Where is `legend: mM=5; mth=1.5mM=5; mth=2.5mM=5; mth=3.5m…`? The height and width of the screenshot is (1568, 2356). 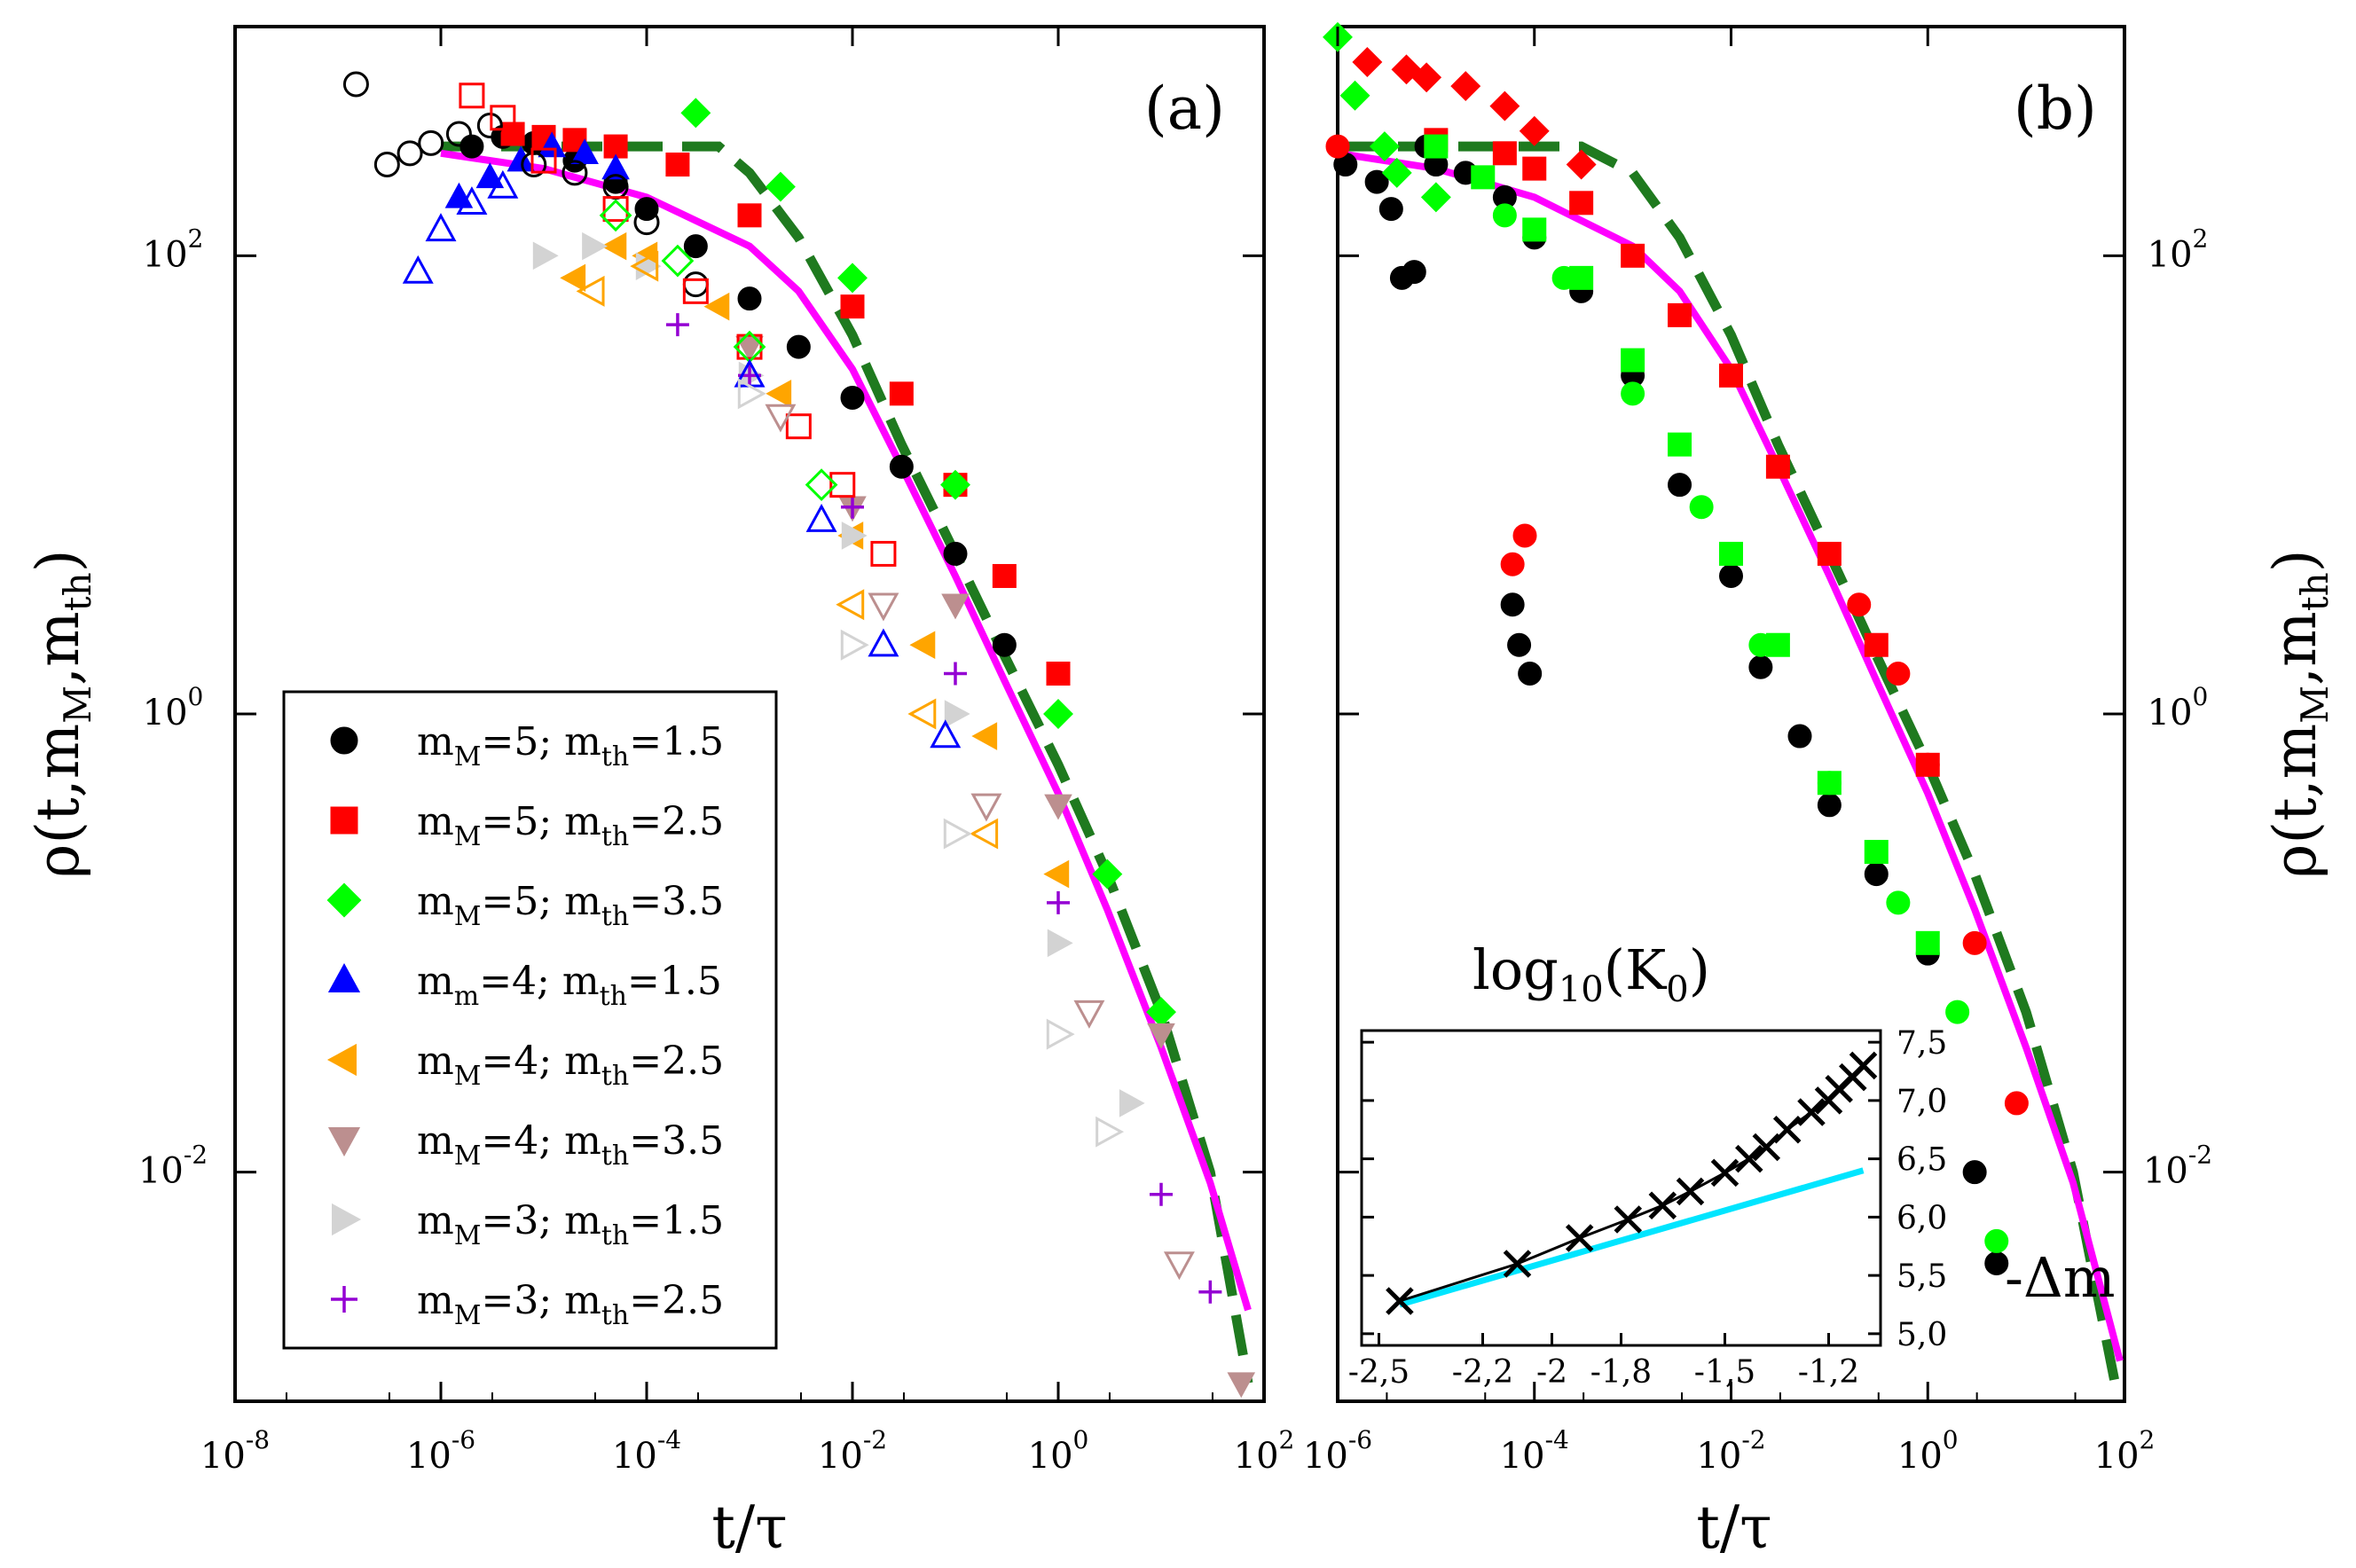 legend: mM=5; mth=1.5mM=5; mth=2.5mM=5; mth=3.5m… is located at coordinates (530, 1020).